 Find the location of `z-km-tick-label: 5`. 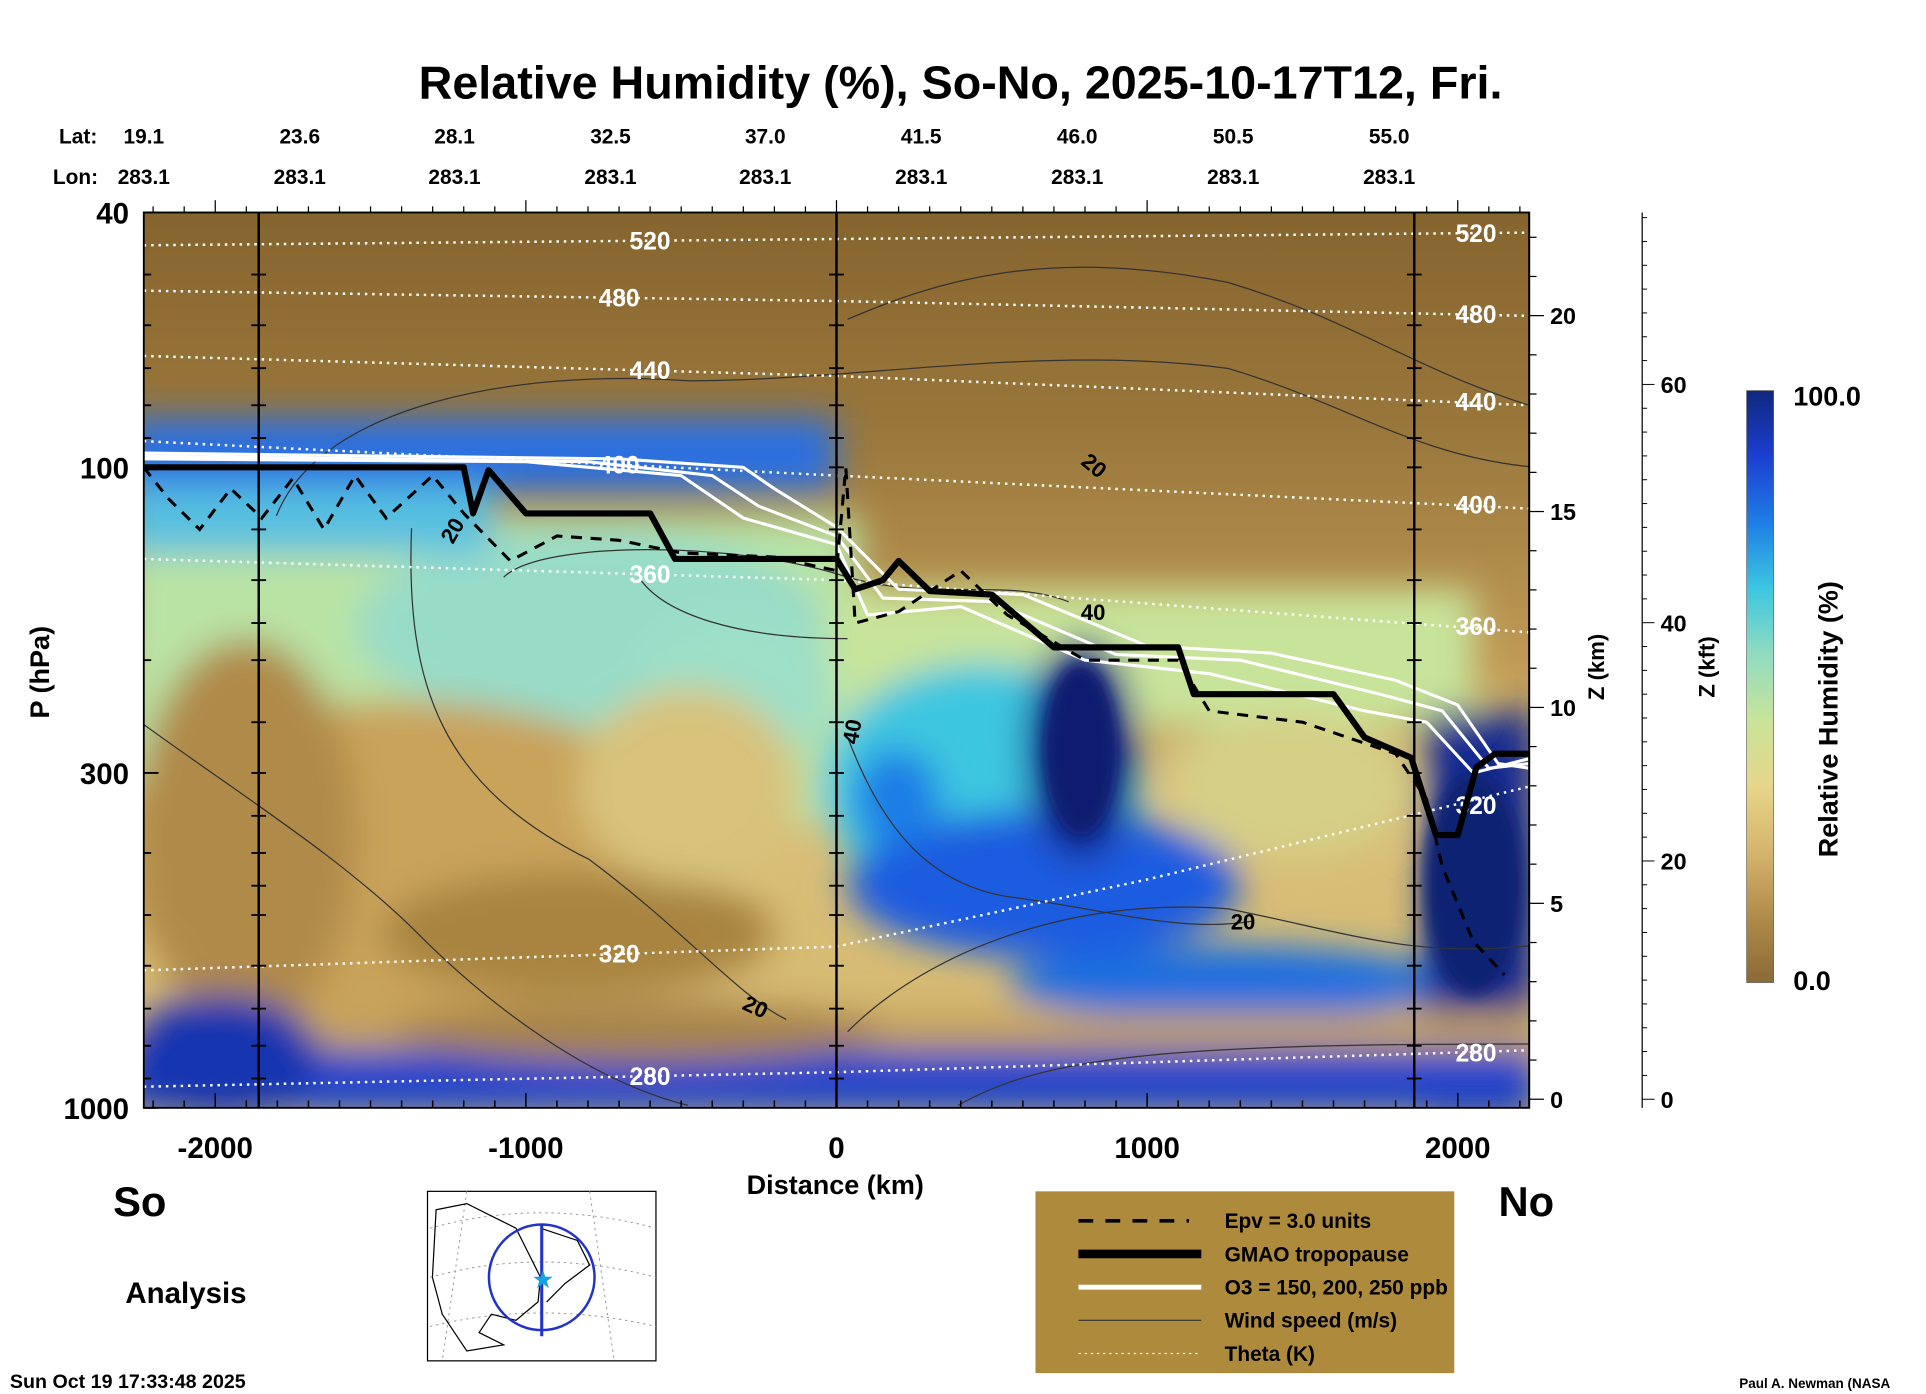

z-km-tick-label: 5 is located at coordinates (1556, 904).